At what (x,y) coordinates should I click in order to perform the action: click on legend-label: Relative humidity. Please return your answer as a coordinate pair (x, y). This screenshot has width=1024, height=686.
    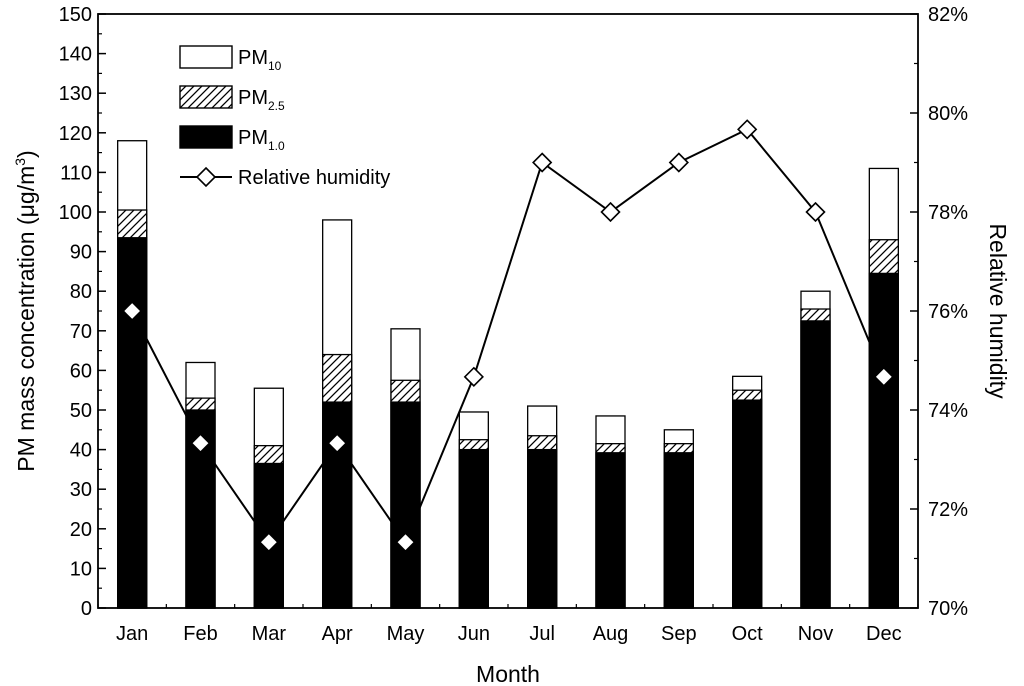
    Looking at the image, I should click on (314, 178).